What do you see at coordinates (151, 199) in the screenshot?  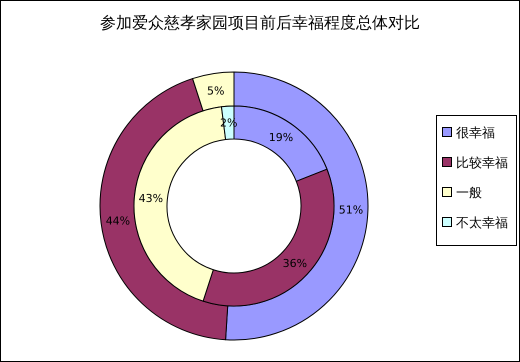 I see `data-label: 43%` at bounding box center [151, 199].